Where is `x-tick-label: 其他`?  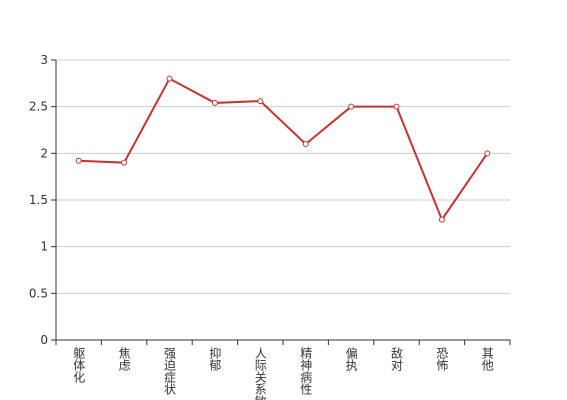 x-tick-label: 其他 is located at coordinates (487, 359).